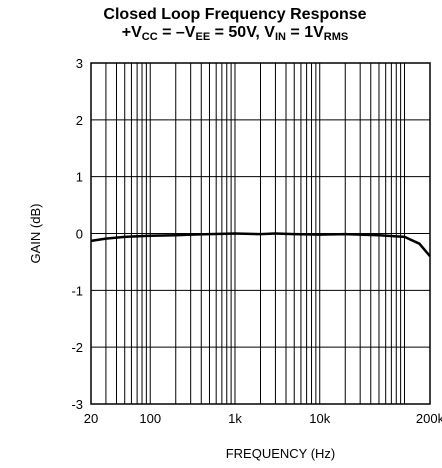 This screenshot has height=468, width=442. What do you see at coordinates (235, 418) in the screenshot?
I see `x-tick-label: 1k` at bounding box center [235, 418].